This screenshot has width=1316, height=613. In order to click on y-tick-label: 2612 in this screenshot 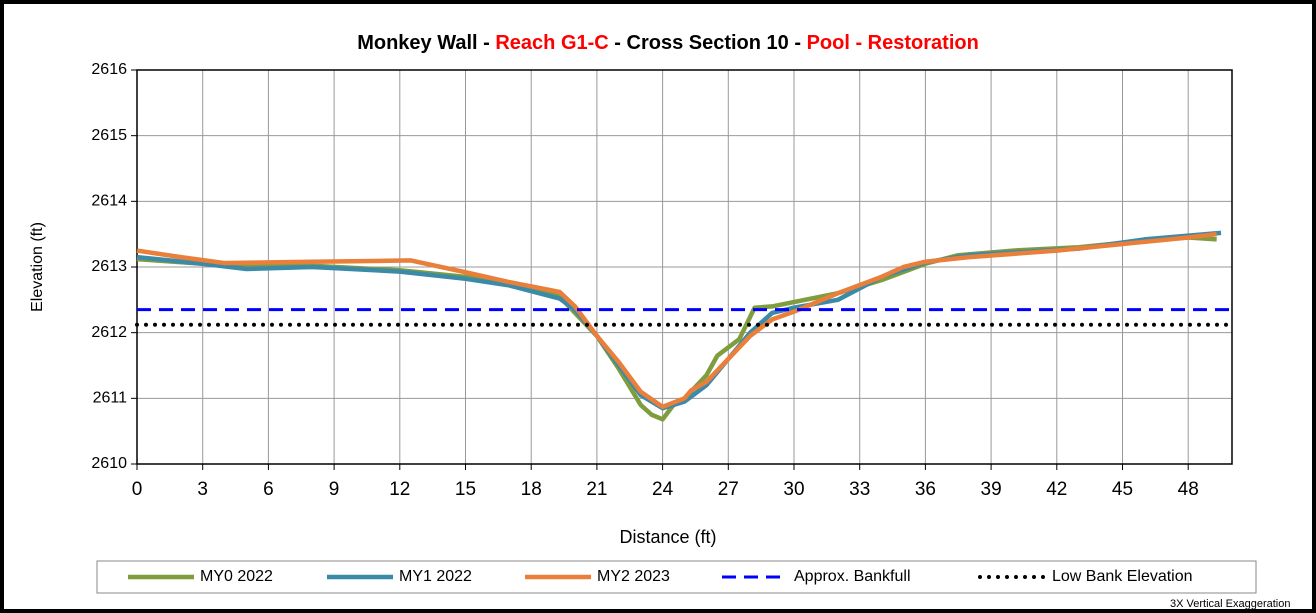, I will do `click(109, 332)`.